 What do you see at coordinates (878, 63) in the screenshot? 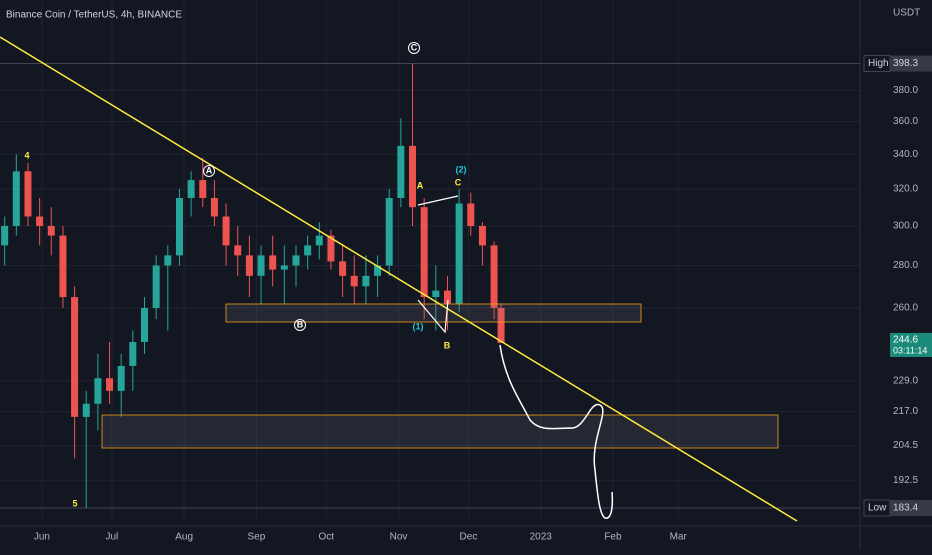
I see `high-label: High` at bounding box center [878, 63].